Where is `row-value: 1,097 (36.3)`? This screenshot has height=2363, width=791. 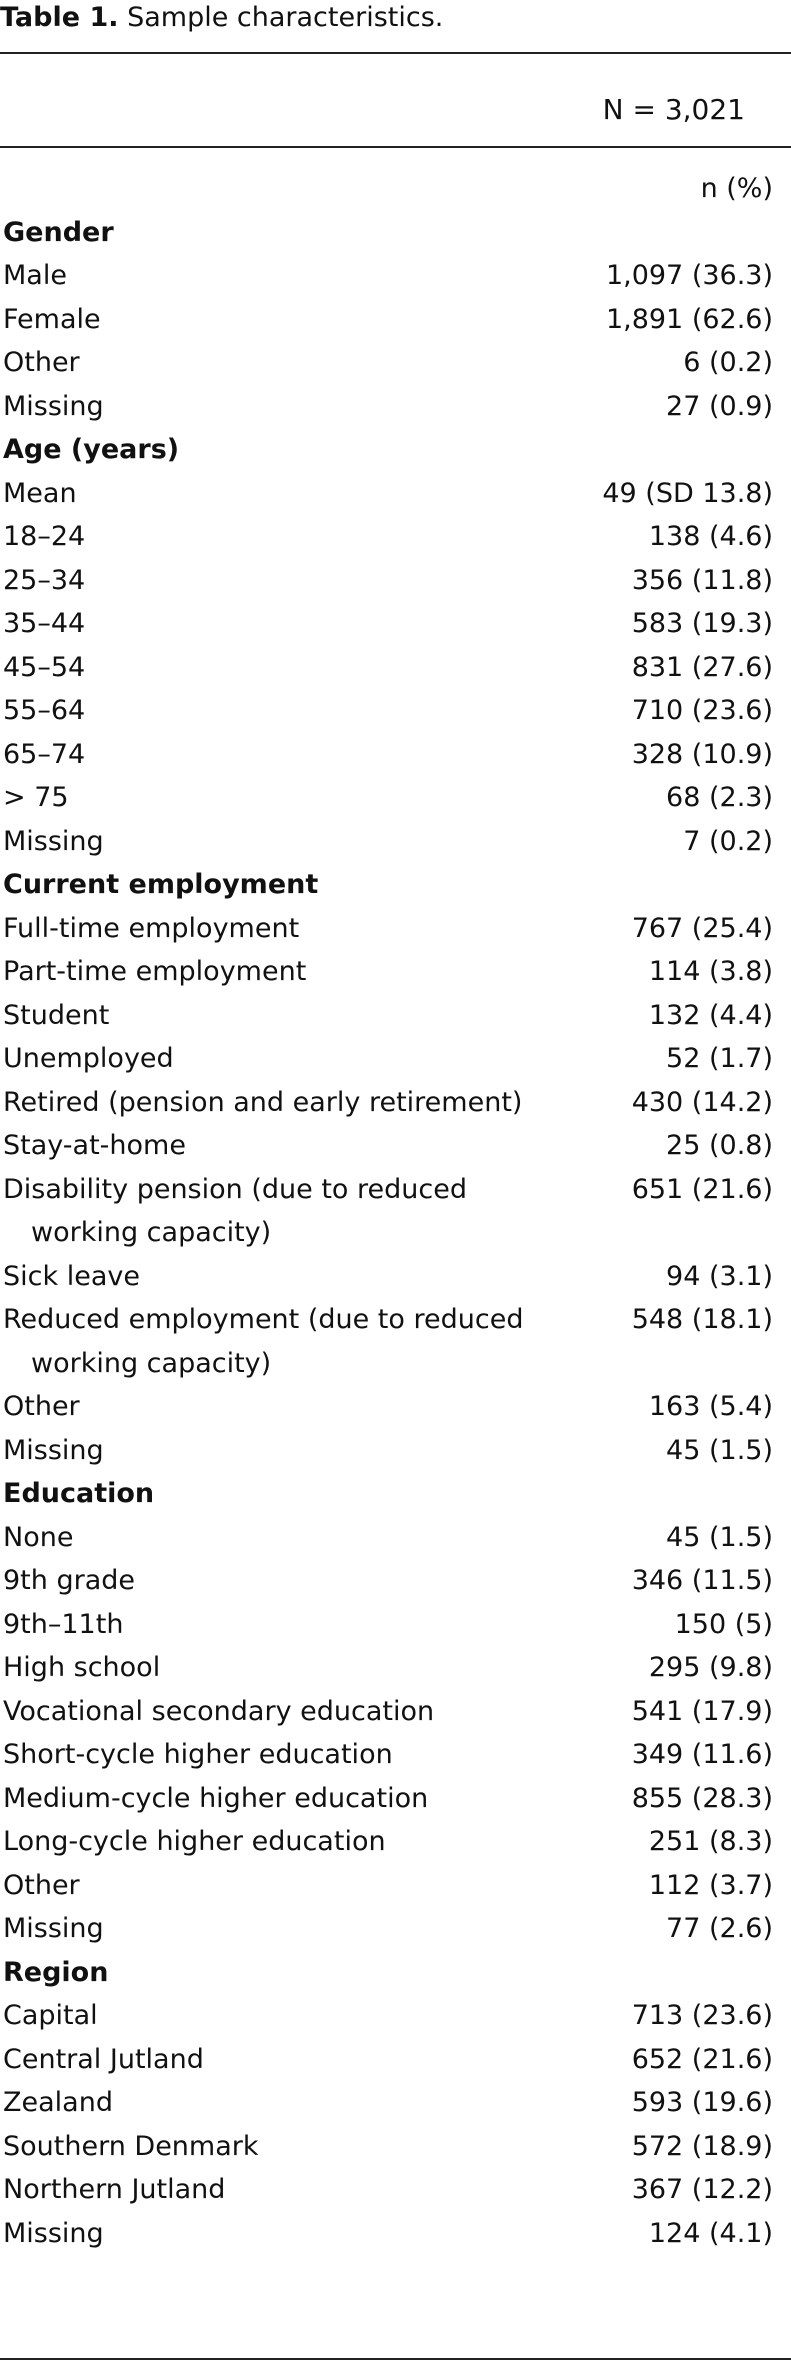
row-value: 1,097 (36.3) is located at coordinates (689, 275).